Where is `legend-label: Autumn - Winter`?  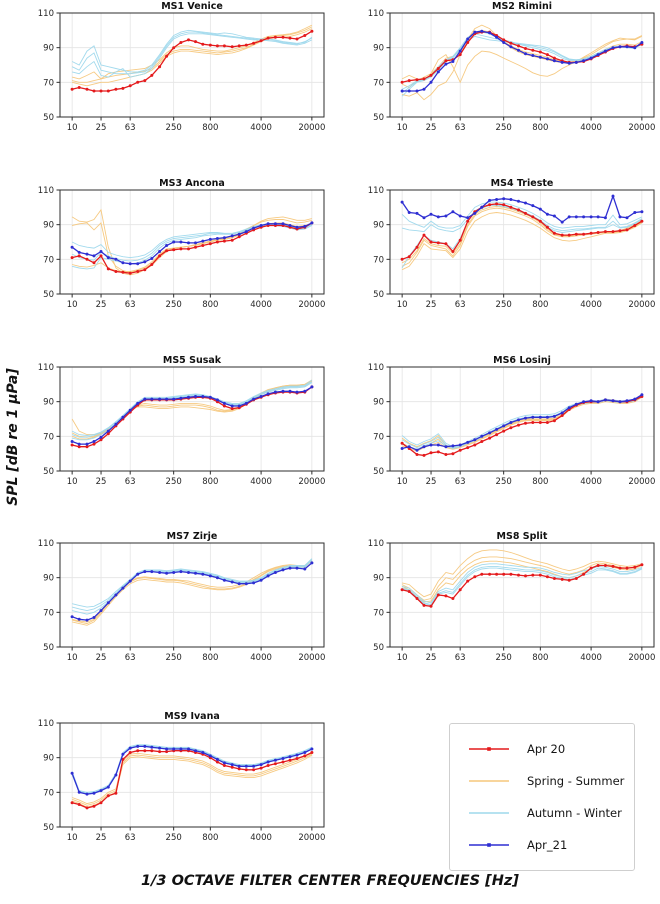 legend-label: Autumn - Winter is located at coordinates (574, 813).